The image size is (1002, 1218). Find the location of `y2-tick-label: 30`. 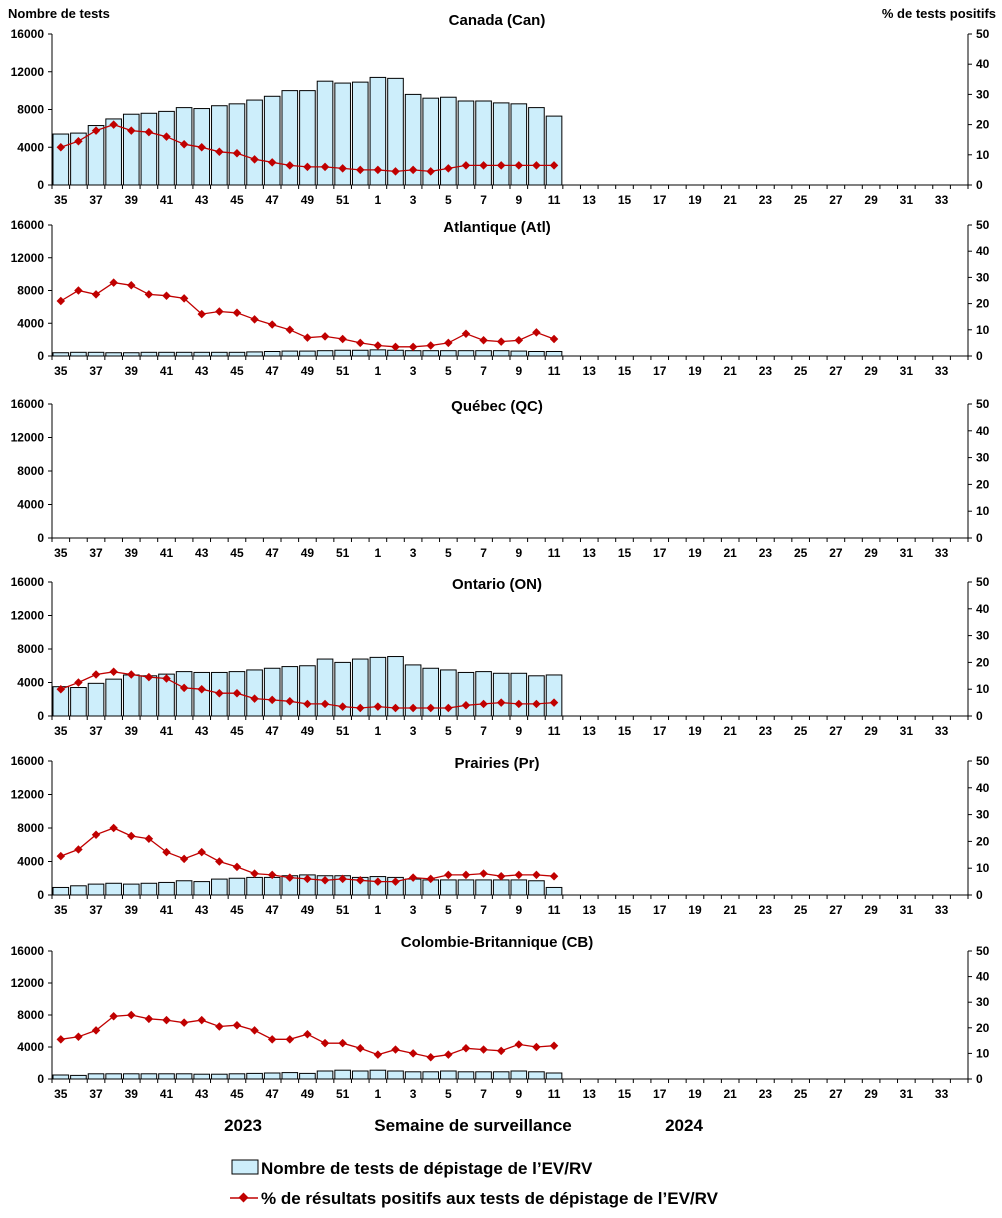

y2-tick-label: 30 is located at coordinates (983, 458).